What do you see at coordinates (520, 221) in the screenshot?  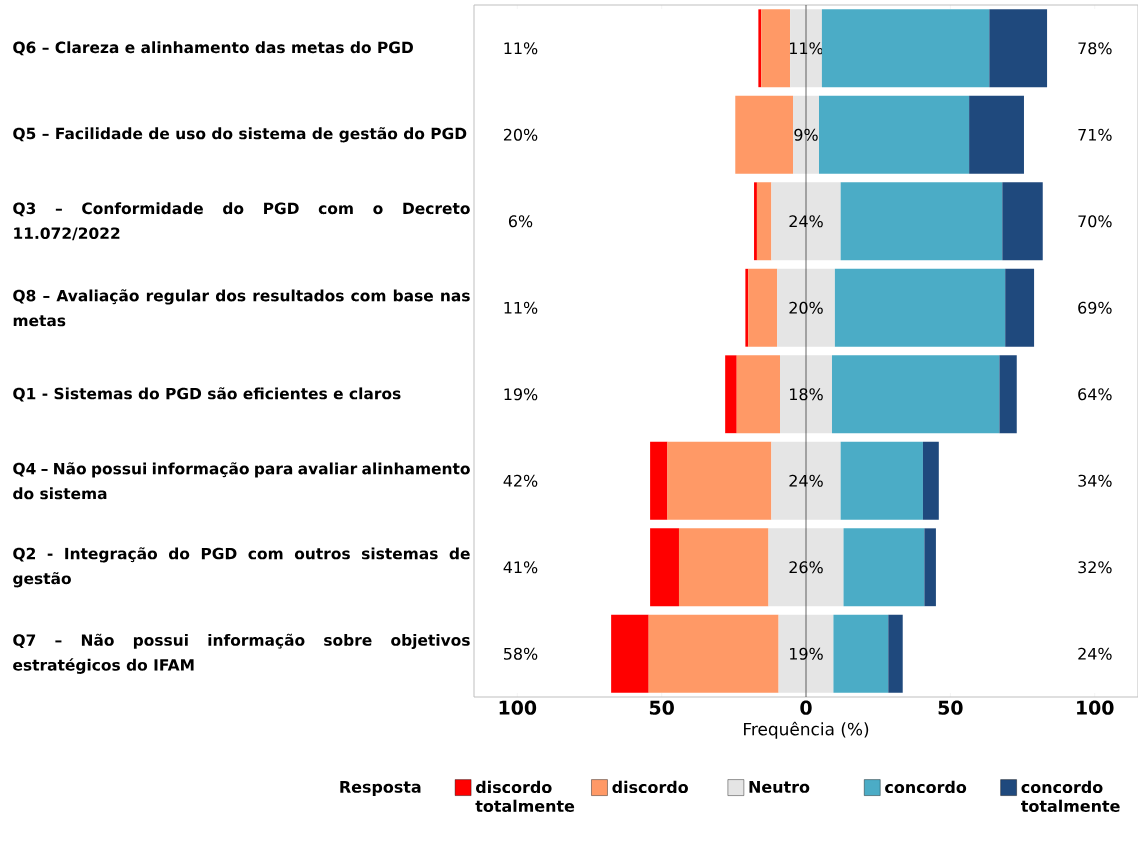 I see `annotation: 6%` at bounding box center [520, 221].